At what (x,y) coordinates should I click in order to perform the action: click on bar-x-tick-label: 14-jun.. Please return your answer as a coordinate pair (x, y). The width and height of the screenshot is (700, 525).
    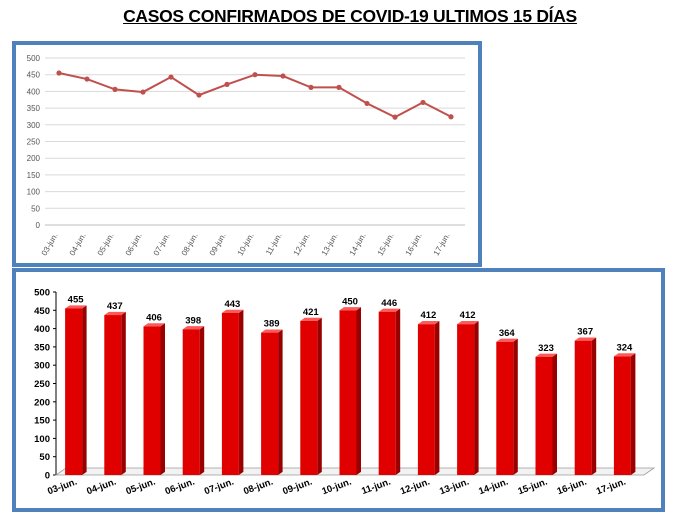
    Looking at the image, I should click on (493, 486).